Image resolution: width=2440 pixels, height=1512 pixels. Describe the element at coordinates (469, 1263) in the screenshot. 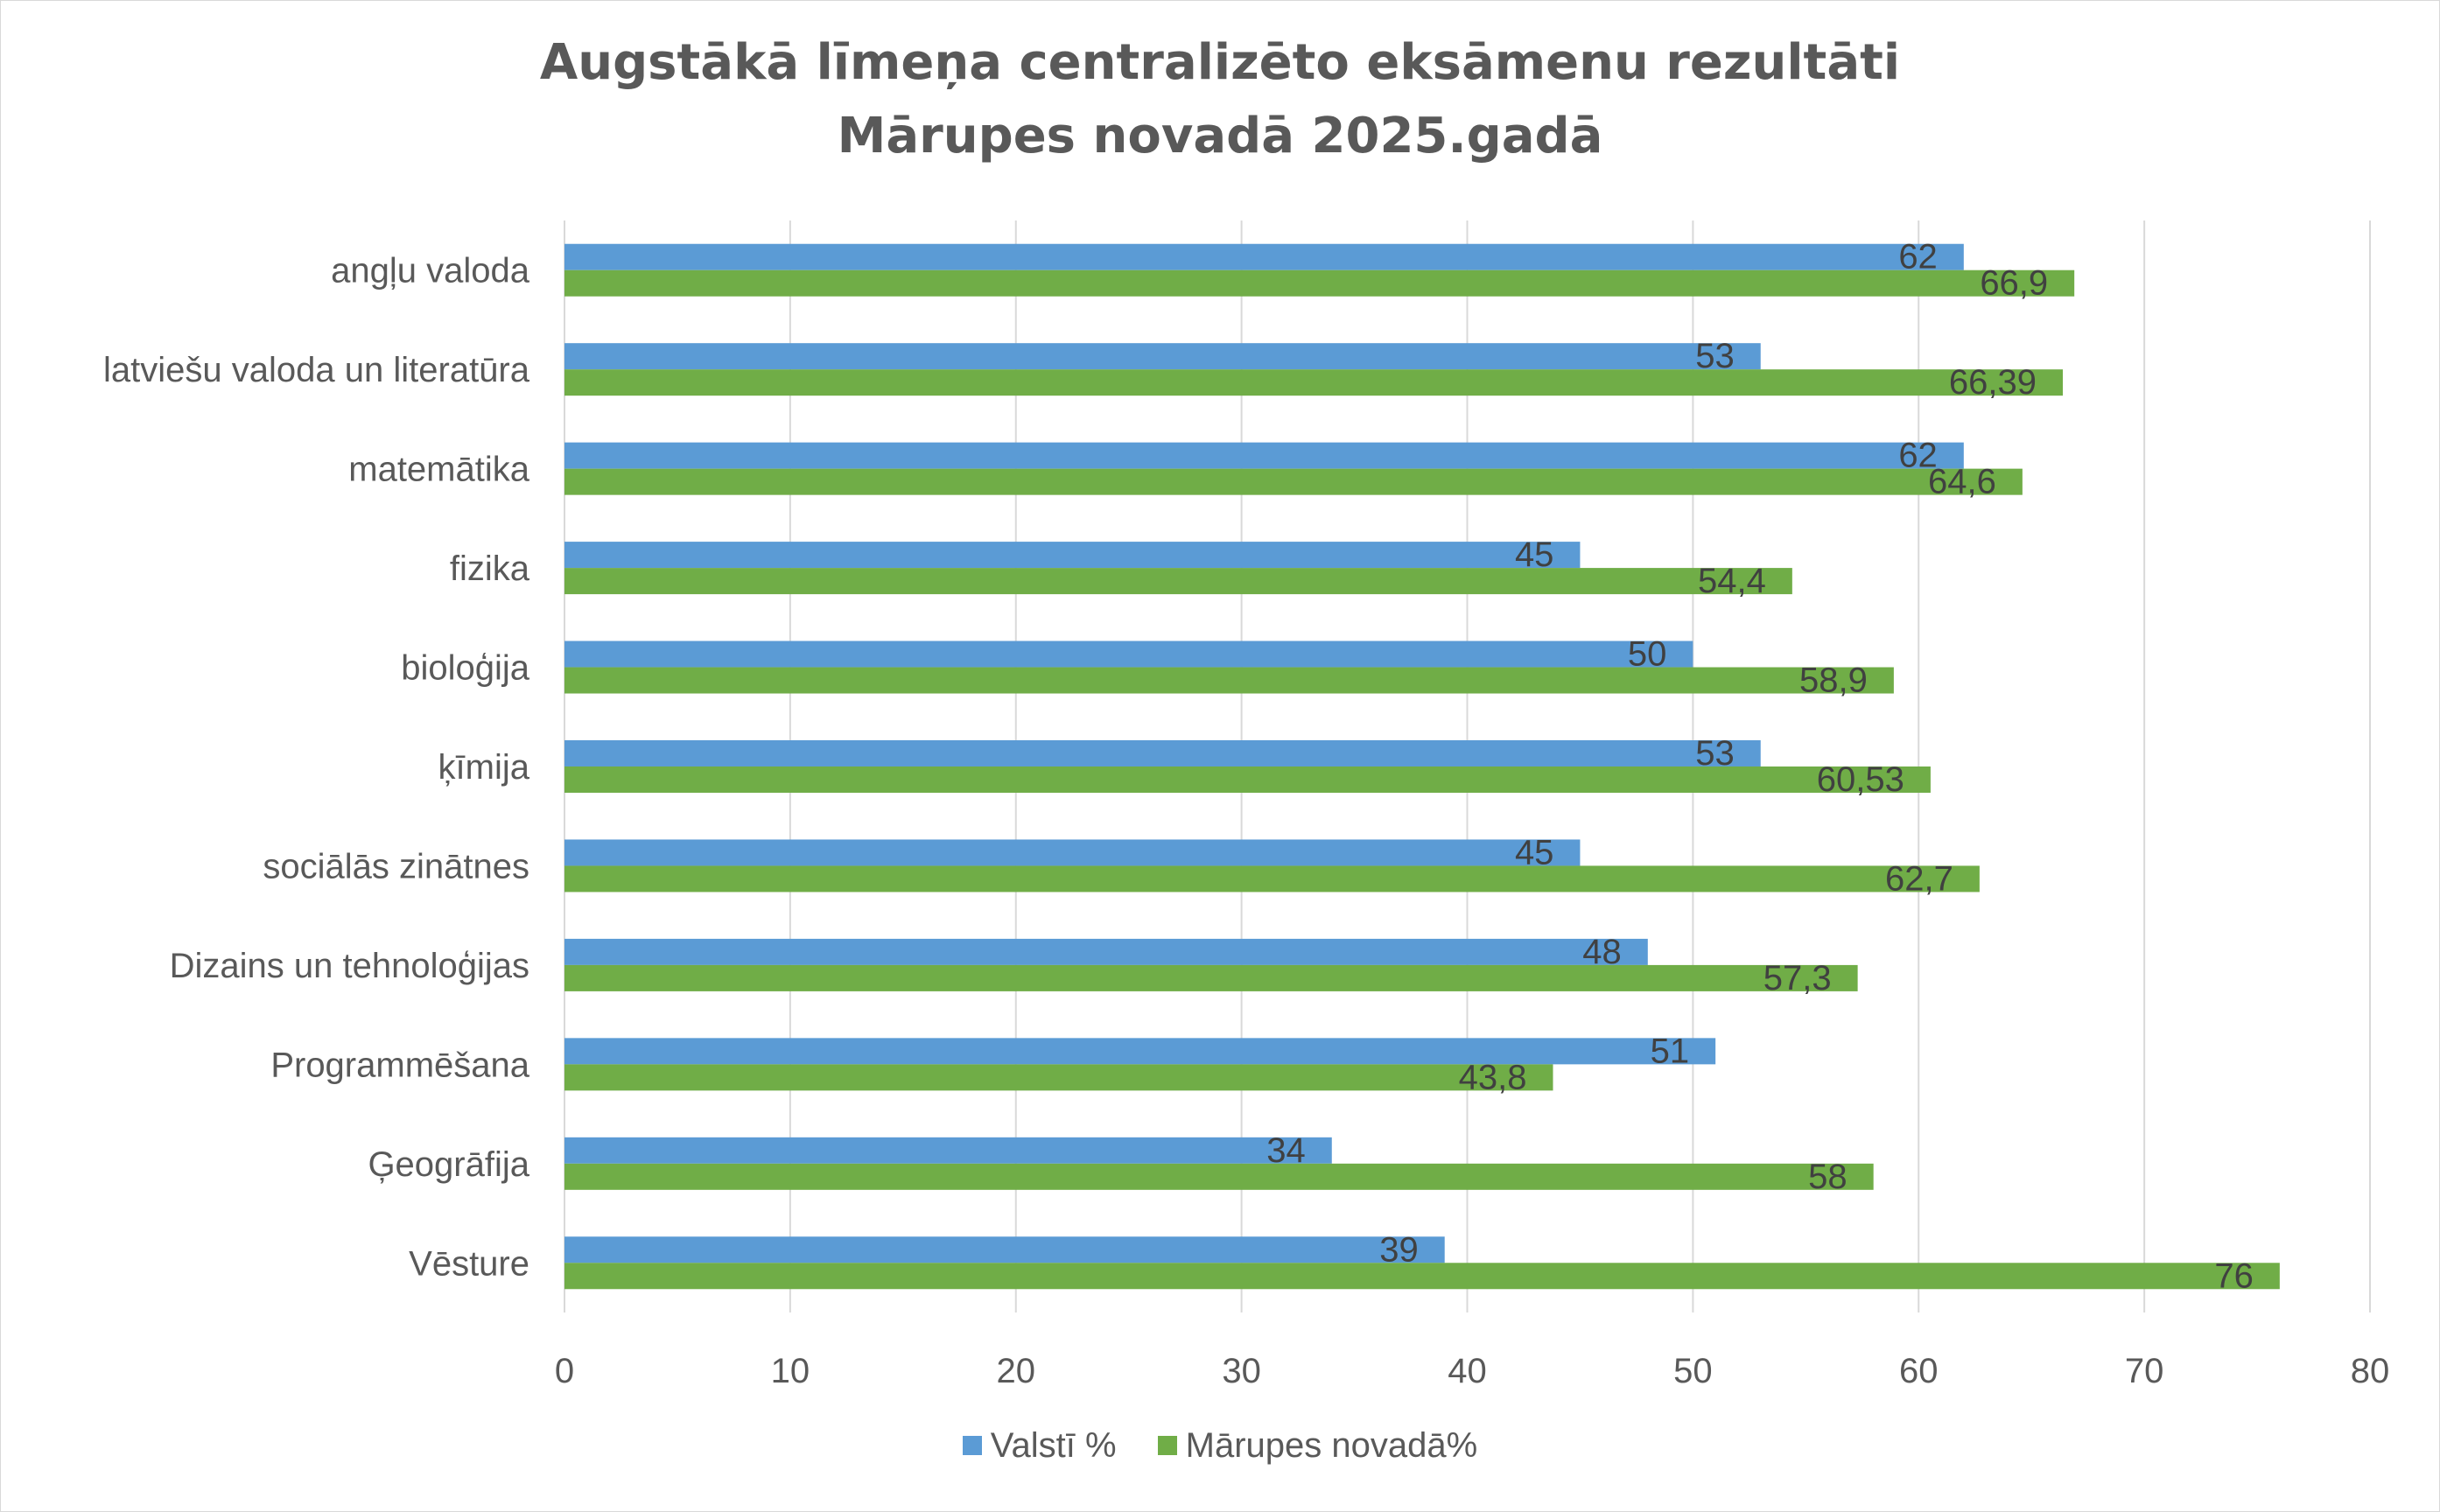

I see `category-label-10: Vēsture` at that location.